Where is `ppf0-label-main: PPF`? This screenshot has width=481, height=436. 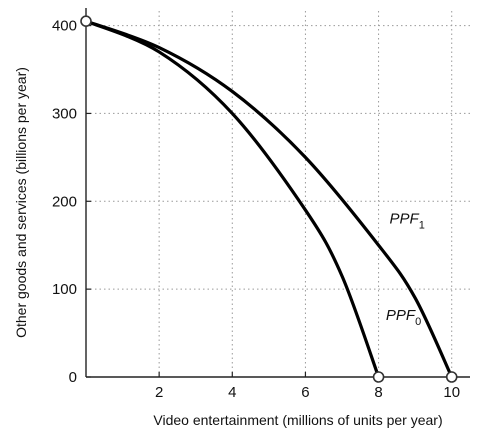 ppf0-label-main: PPF is located at coordinates (401, 315).